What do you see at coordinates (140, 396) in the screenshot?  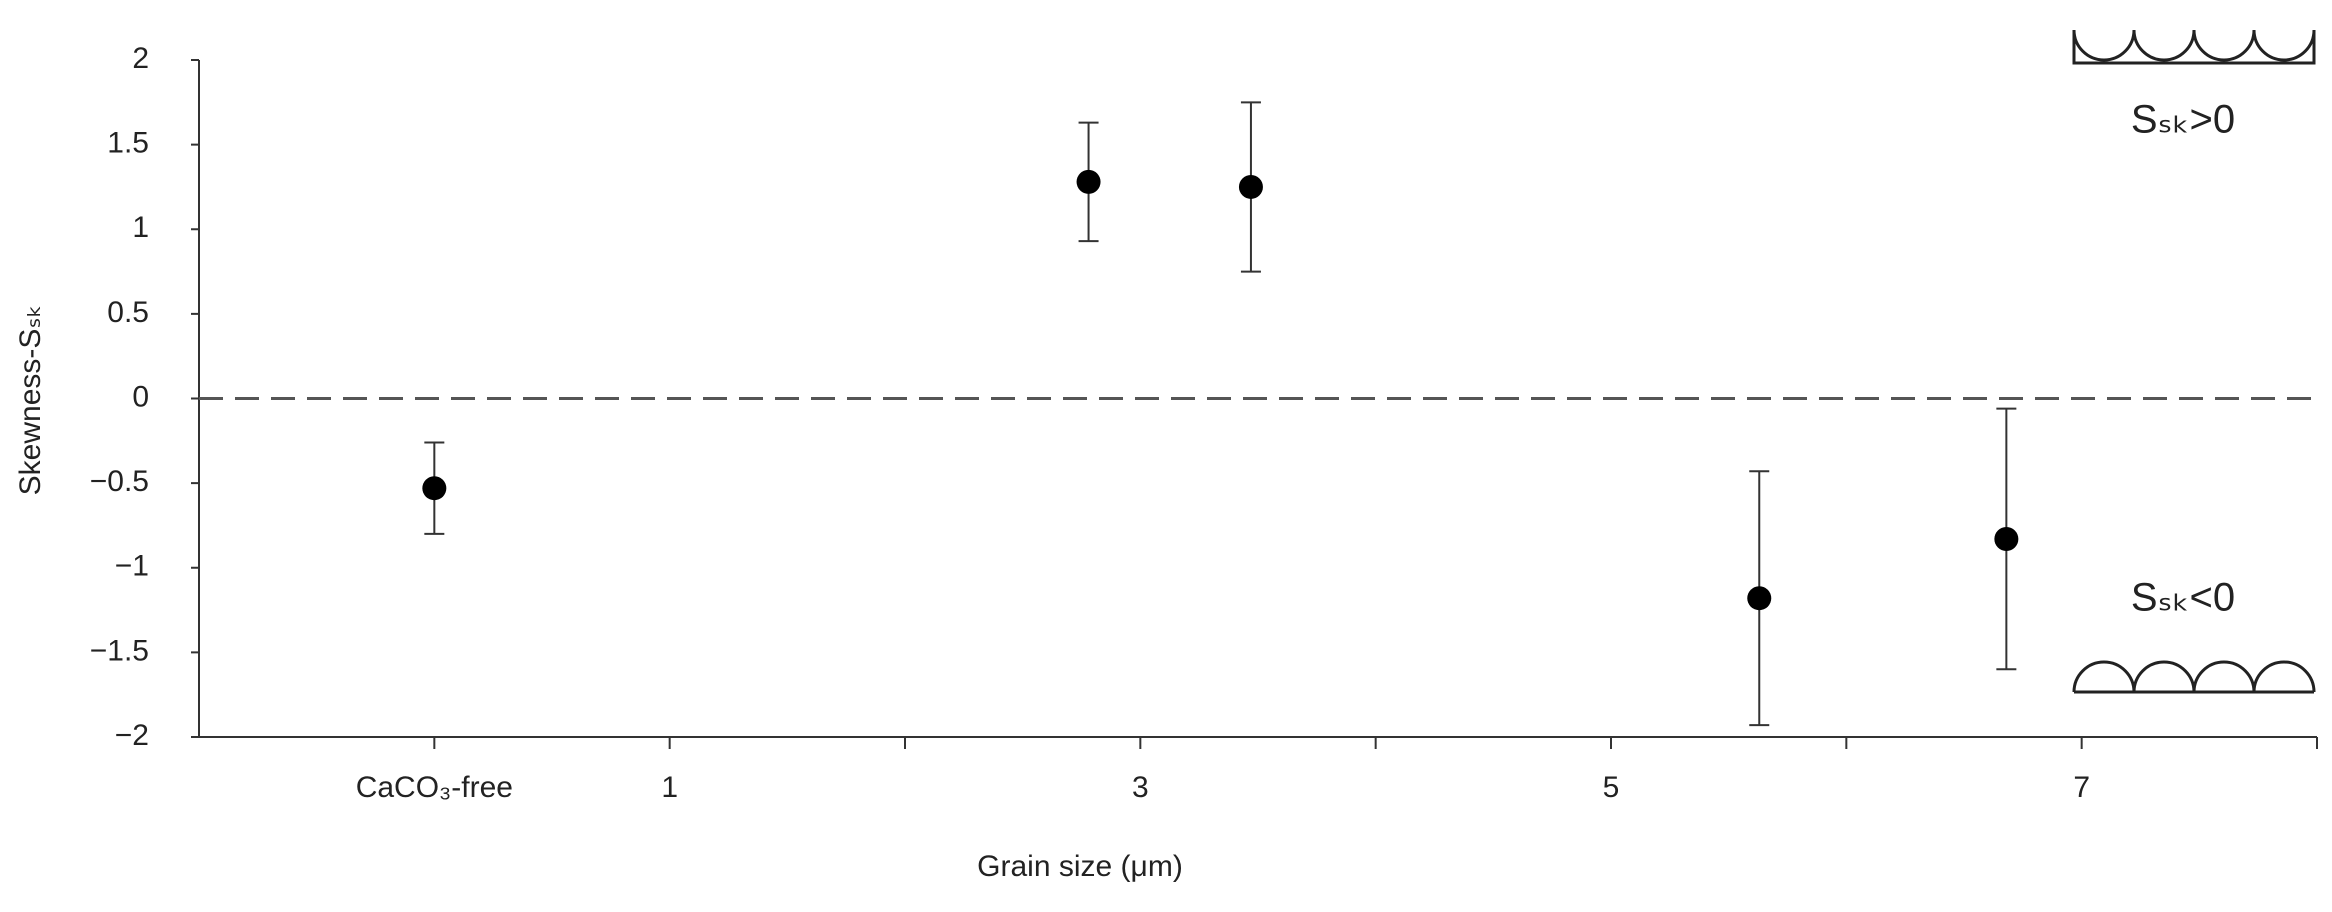 I see `y-tick-label: 0` at bounding box center [140, 396].